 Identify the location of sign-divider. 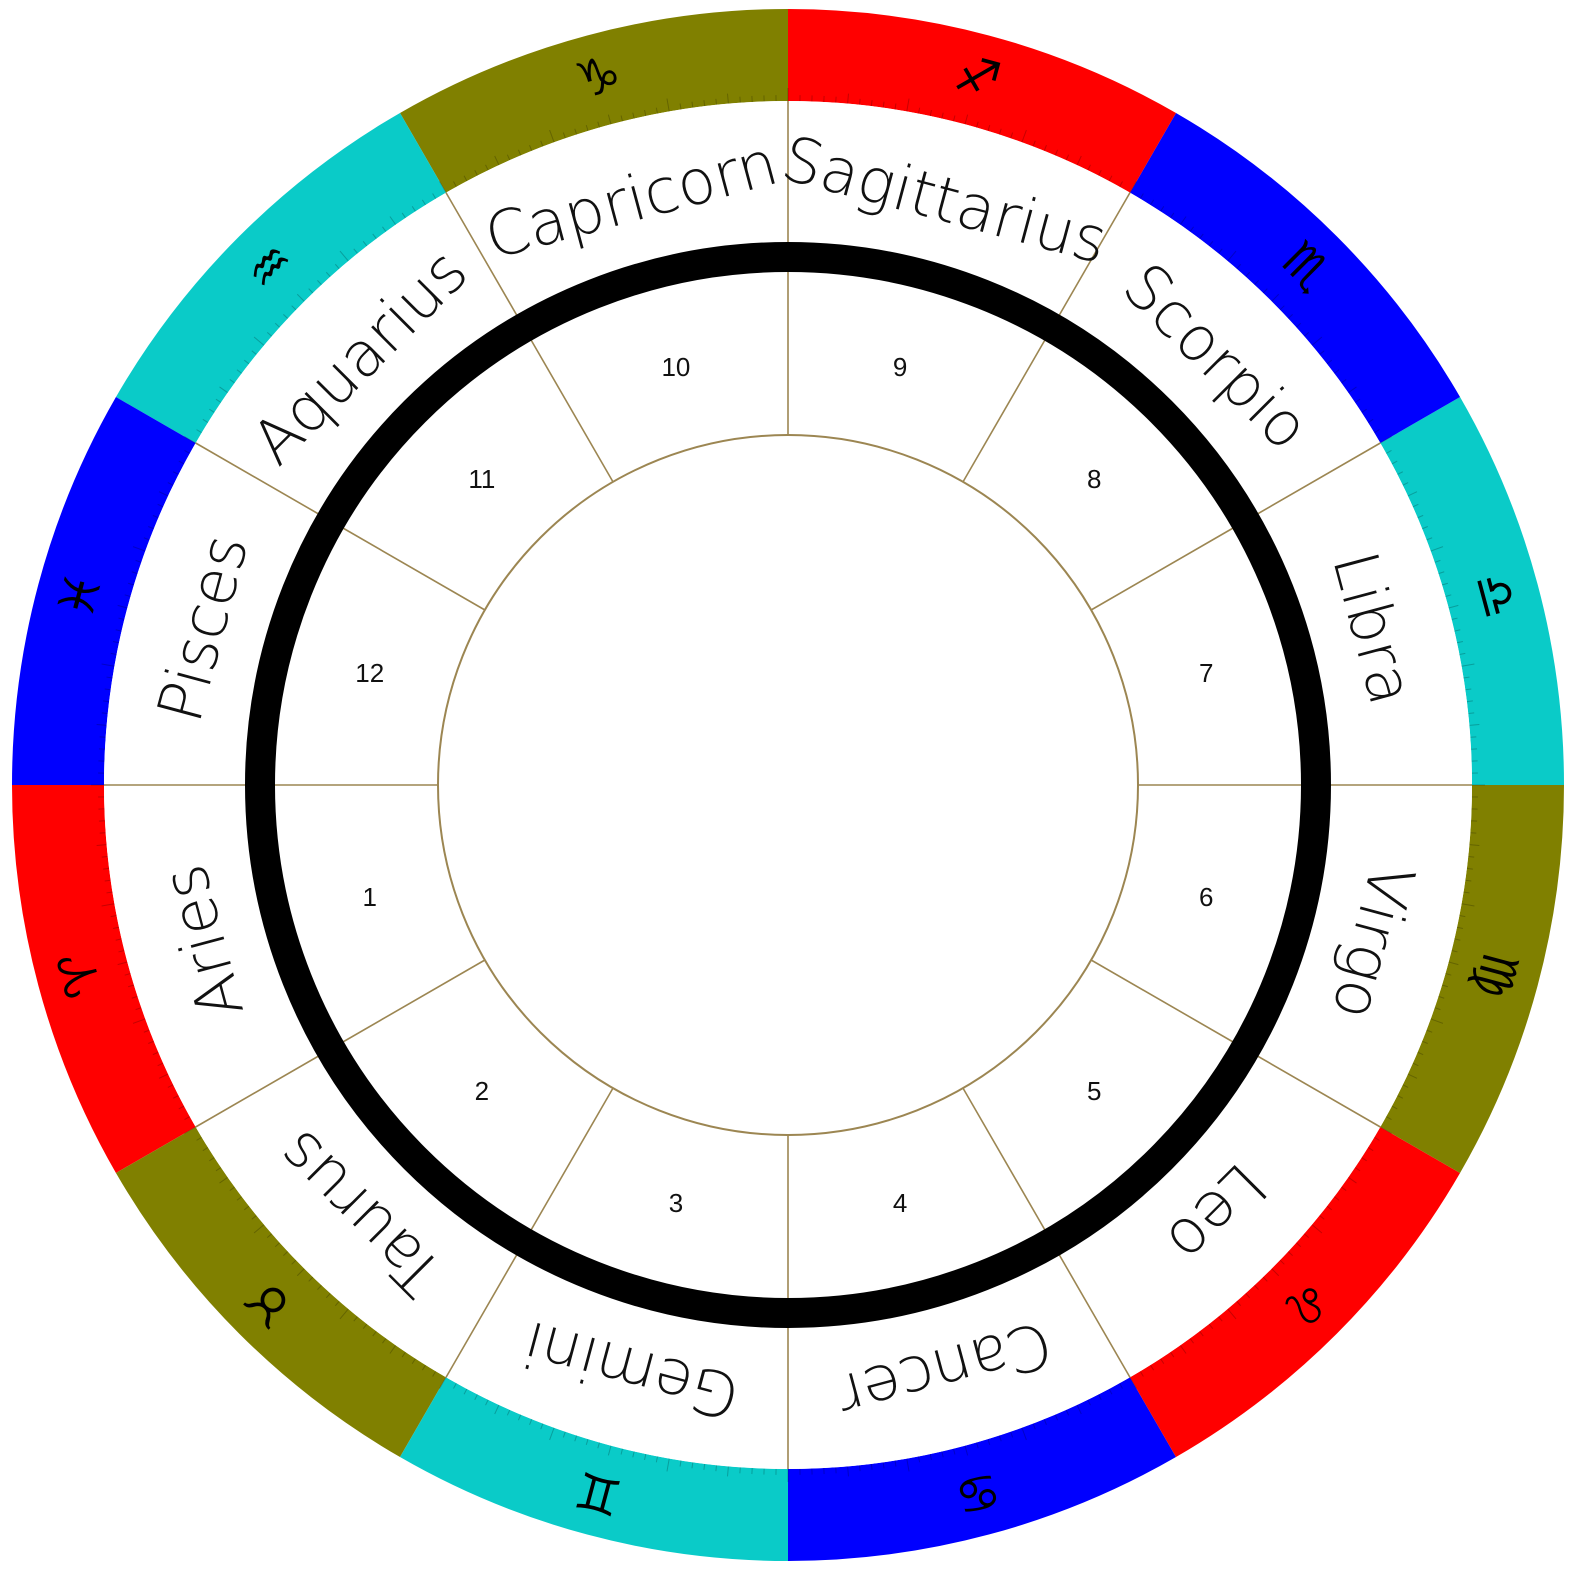
(1312, 482).